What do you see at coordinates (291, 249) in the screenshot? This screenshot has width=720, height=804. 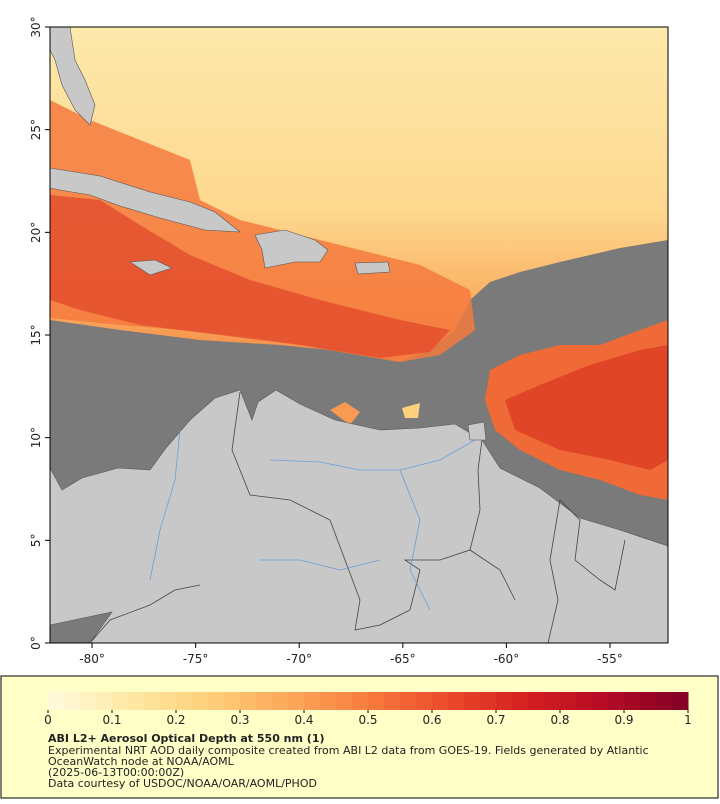 I see `hispaniola` at bounding box center [291, 249].